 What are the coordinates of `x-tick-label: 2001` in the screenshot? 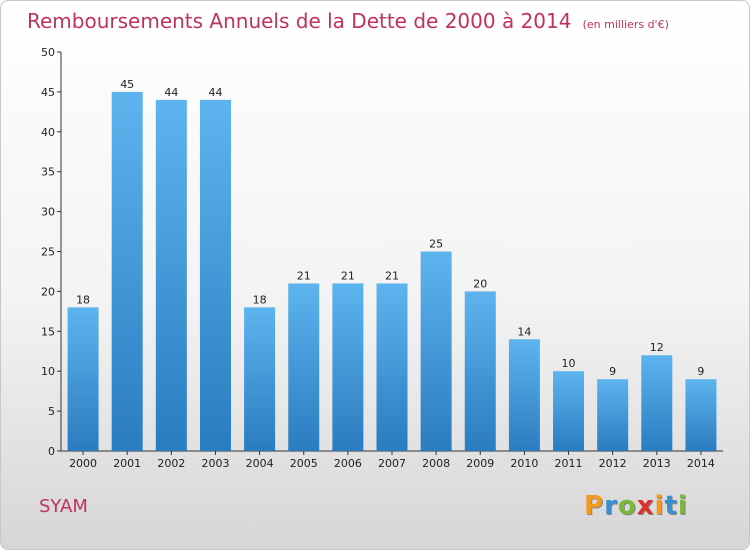 It's located at (127, 463).